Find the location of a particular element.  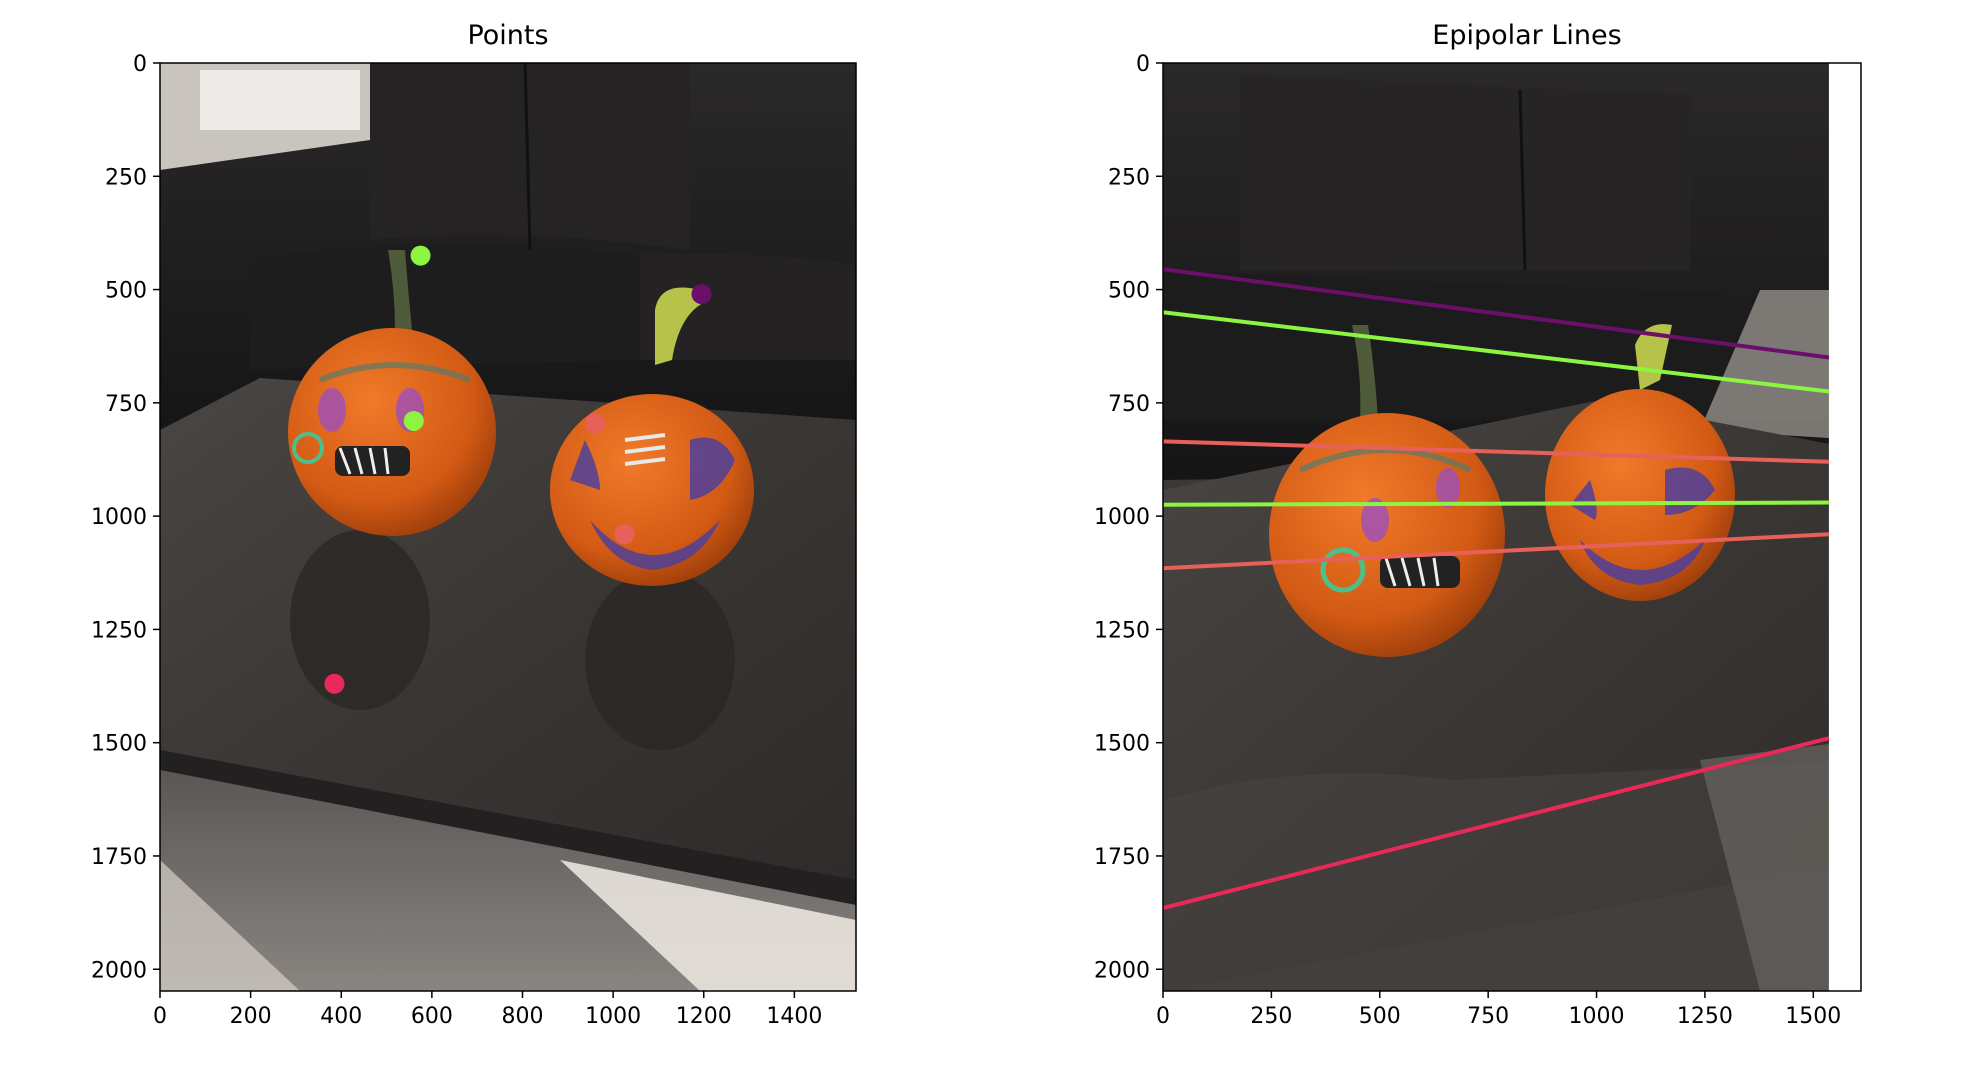

epipolar-title: Epipolar Lines is located at coordinates (1526, 35).